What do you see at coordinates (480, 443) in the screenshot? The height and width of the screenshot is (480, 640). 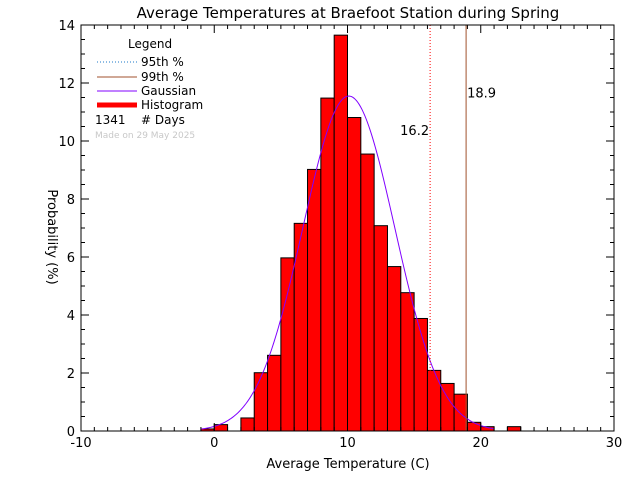 I see `x-tick-label: 20` at bounding box center [480, 443].